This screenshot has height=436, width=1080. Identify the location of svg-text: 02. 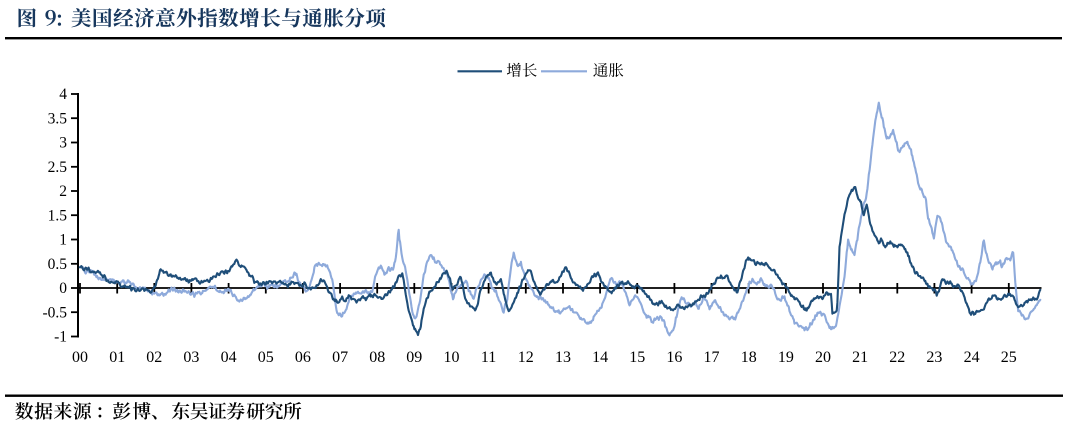
(154, 357).